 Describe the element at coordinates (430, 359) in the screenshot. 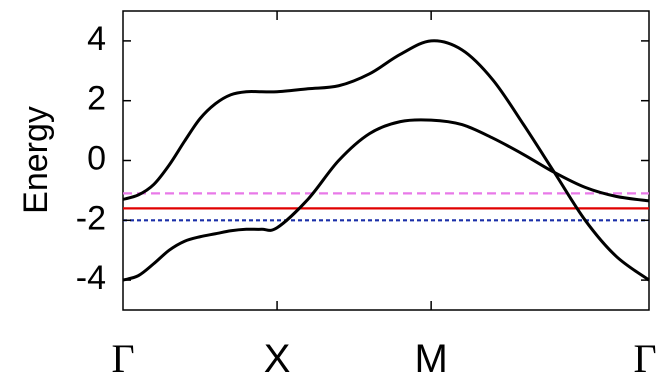

I see `x-tick-label: M` at that location.